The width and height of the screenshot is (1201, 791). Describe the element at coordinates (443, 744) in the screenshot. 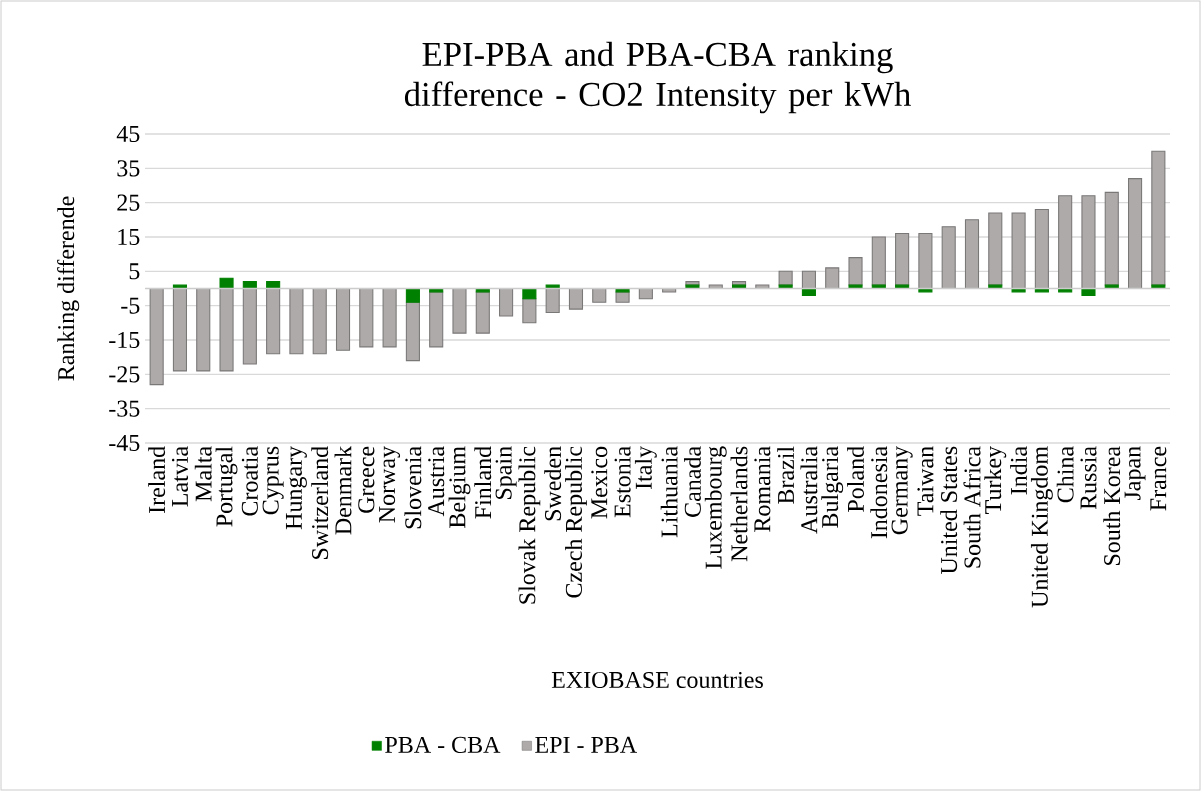

I see `legend-label: PBA - CBA` at that location.